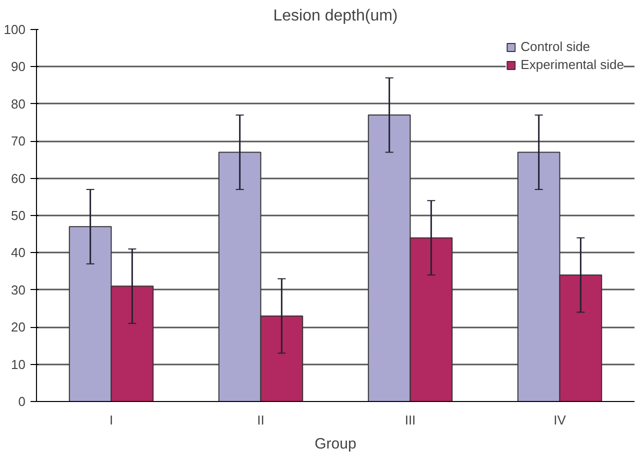 The image size is (639, 455). Describe the element at coordinates (18, 290) in the screenshot. I see `y-tick-label: 30` at that location.